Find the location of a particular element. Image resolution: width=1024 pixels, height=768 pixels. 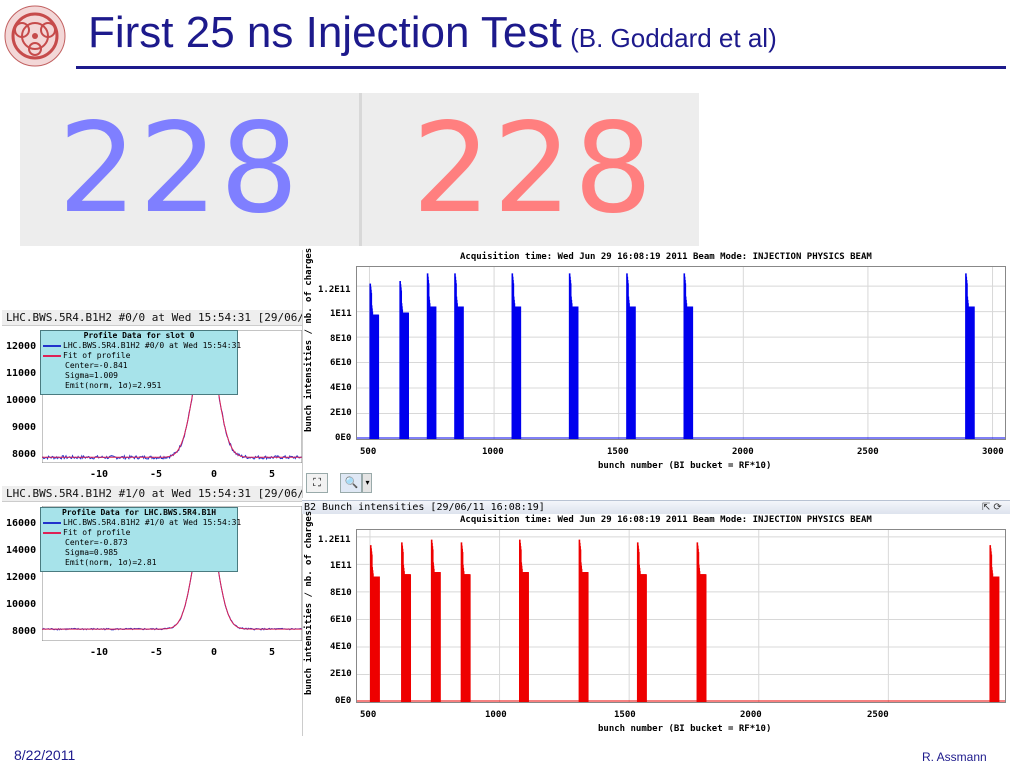

y-tick-label: 1E11 is located at coordinates (341, 314).